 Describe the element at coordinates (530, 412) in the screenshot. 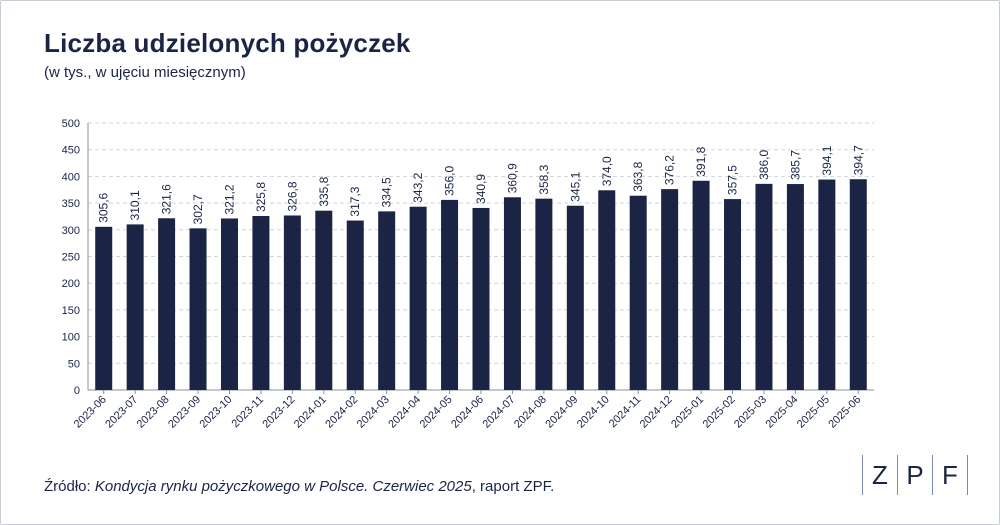

I see `x-tick-label: 2024-08` at that location.